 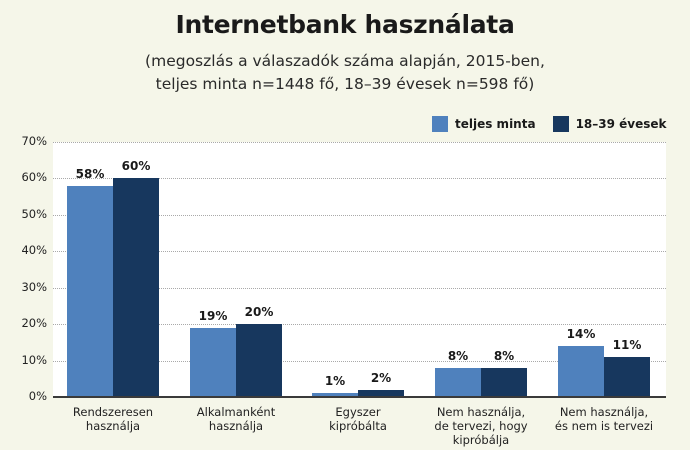 What do you see at coordinates (136, 166) in the screenshot?
I see `bar-value-label: 60%` at bounding box center [136, 166].